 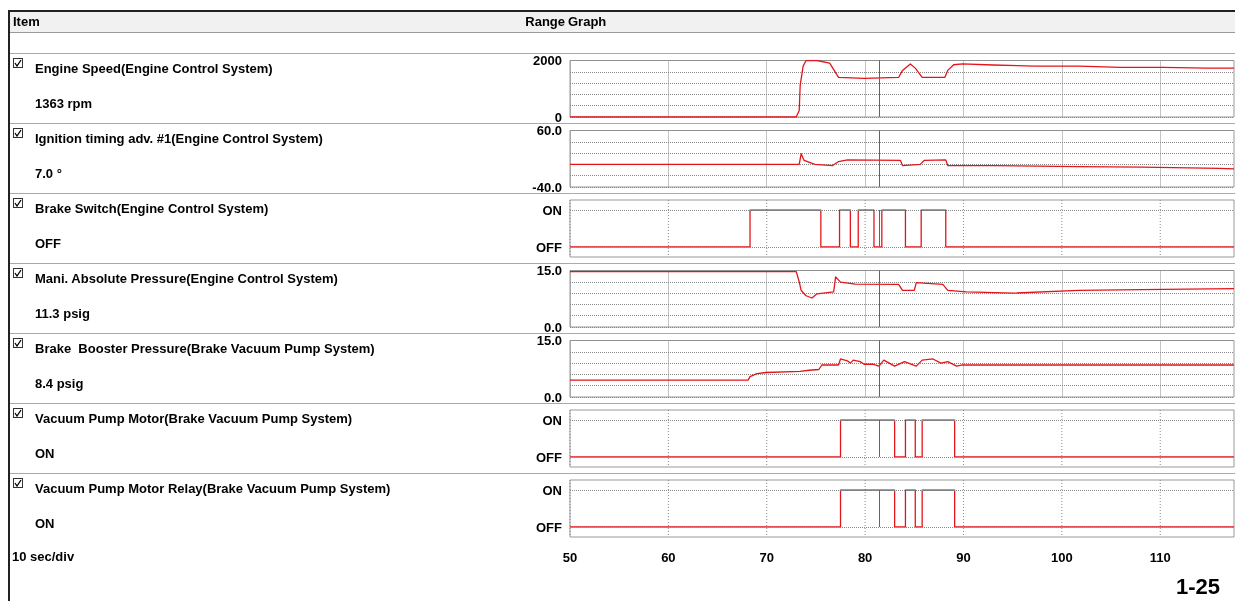 I want to click on y-axis-title: Mani. Absolute Pressure(Engine Control System), so click(x=186, y=278).